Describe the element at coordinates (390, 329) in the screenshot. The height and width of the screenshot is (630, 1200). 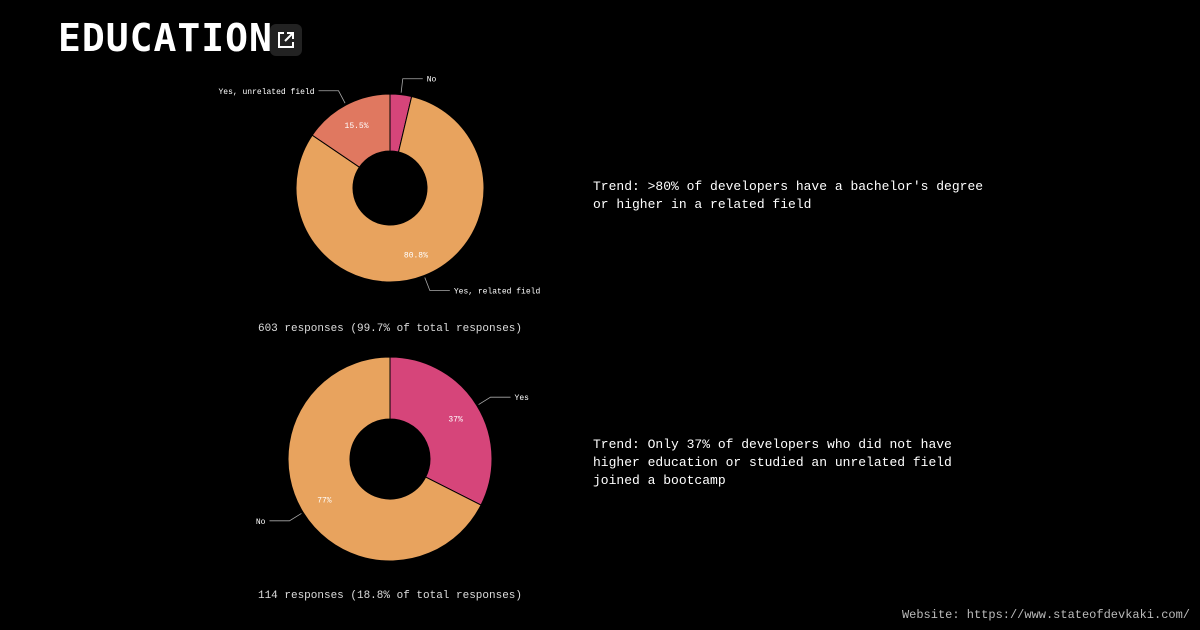
I see `chart-caption: 603 responses (99.7% of total responses)` at that location.